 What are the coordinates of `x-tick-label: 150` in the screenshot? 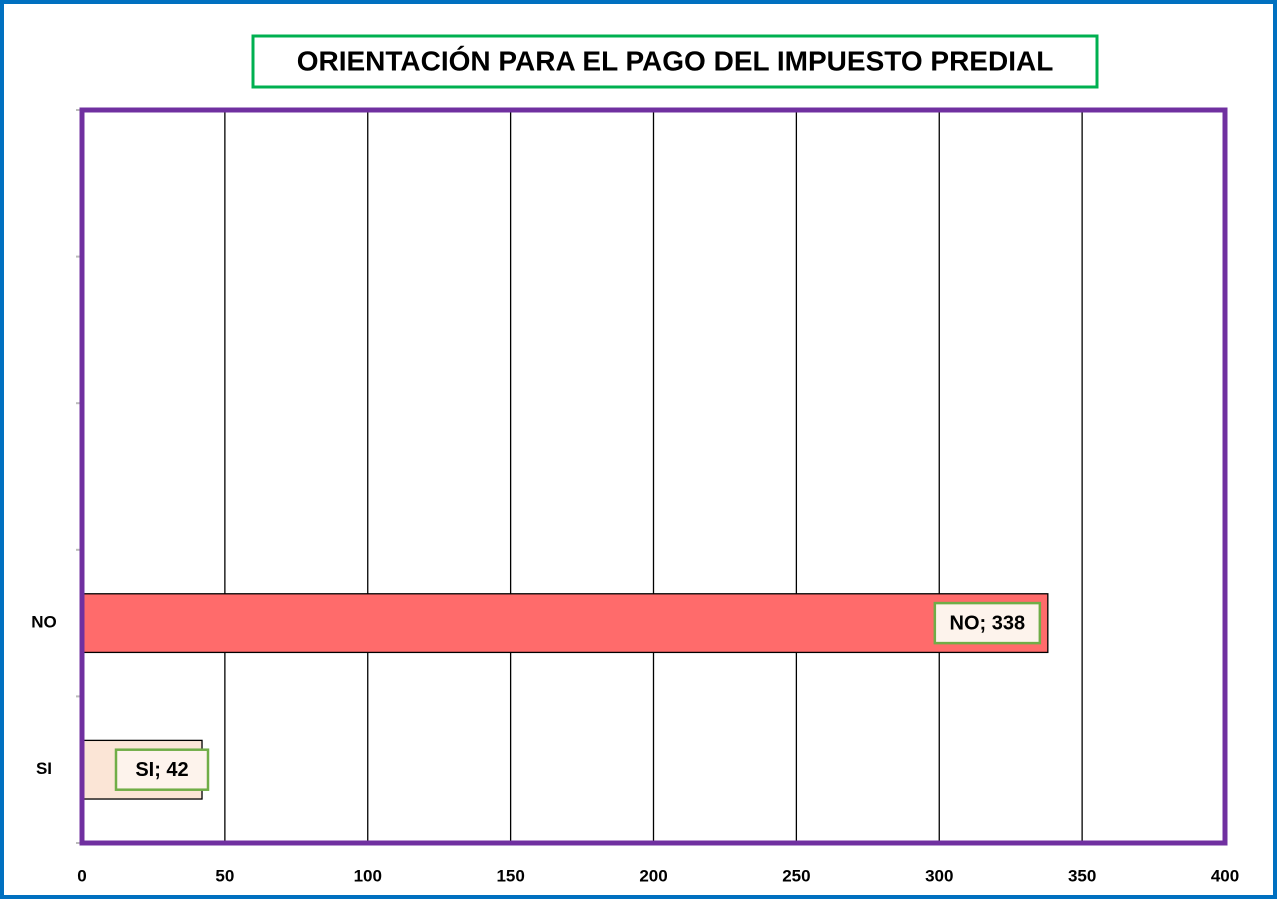 It's located at (510, 875).